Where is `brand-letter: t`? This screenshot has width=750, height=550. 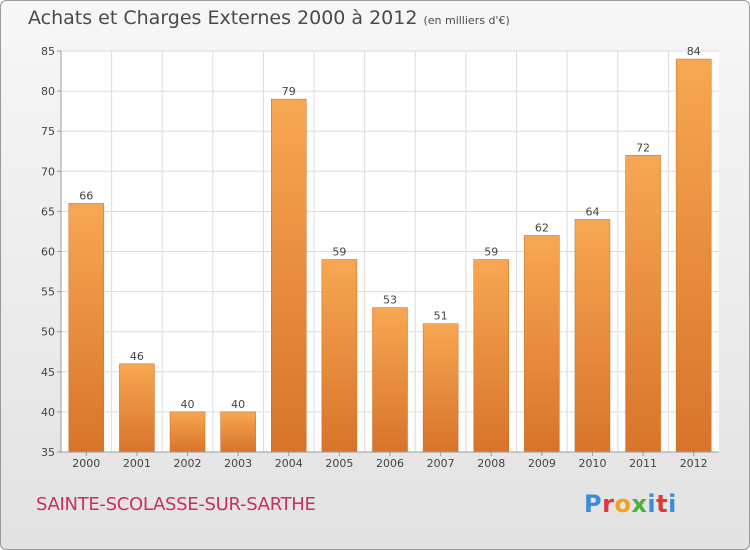 brand-letter: t is located at coordinates (662, 504).